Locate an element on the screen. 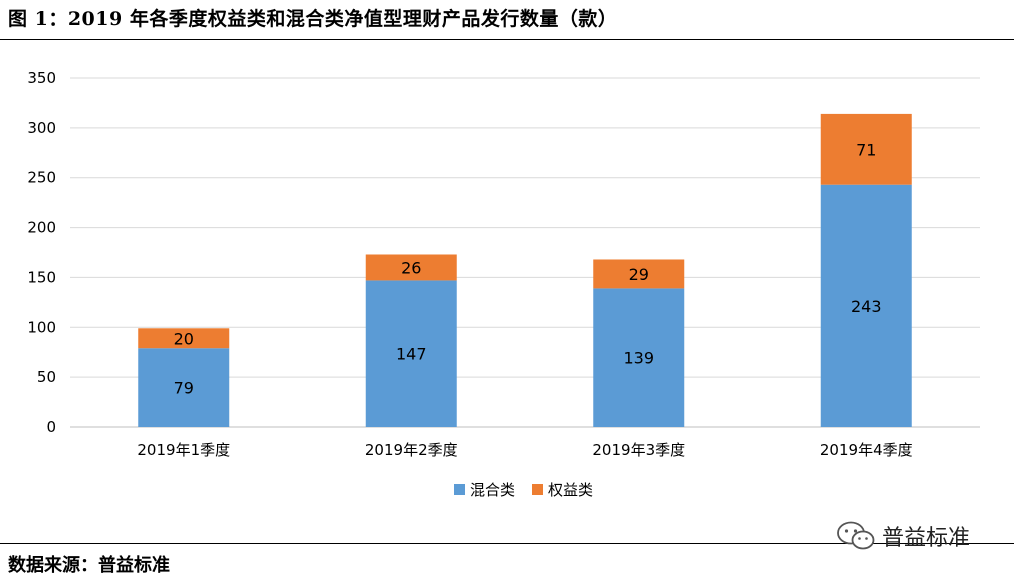 The image size is (1014, 580). x-tick-label: 2019年1季度 is located at coordinates (183, 450).